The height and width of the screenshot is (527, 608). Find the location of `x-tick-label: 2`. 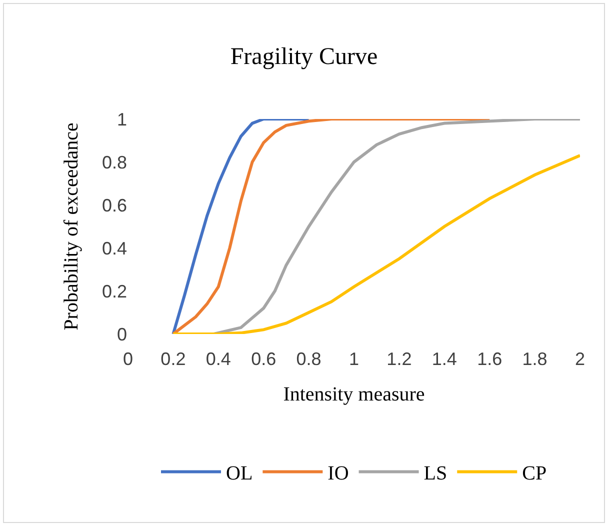

x-tick-label: 2 is located at coordinates (580, 359).